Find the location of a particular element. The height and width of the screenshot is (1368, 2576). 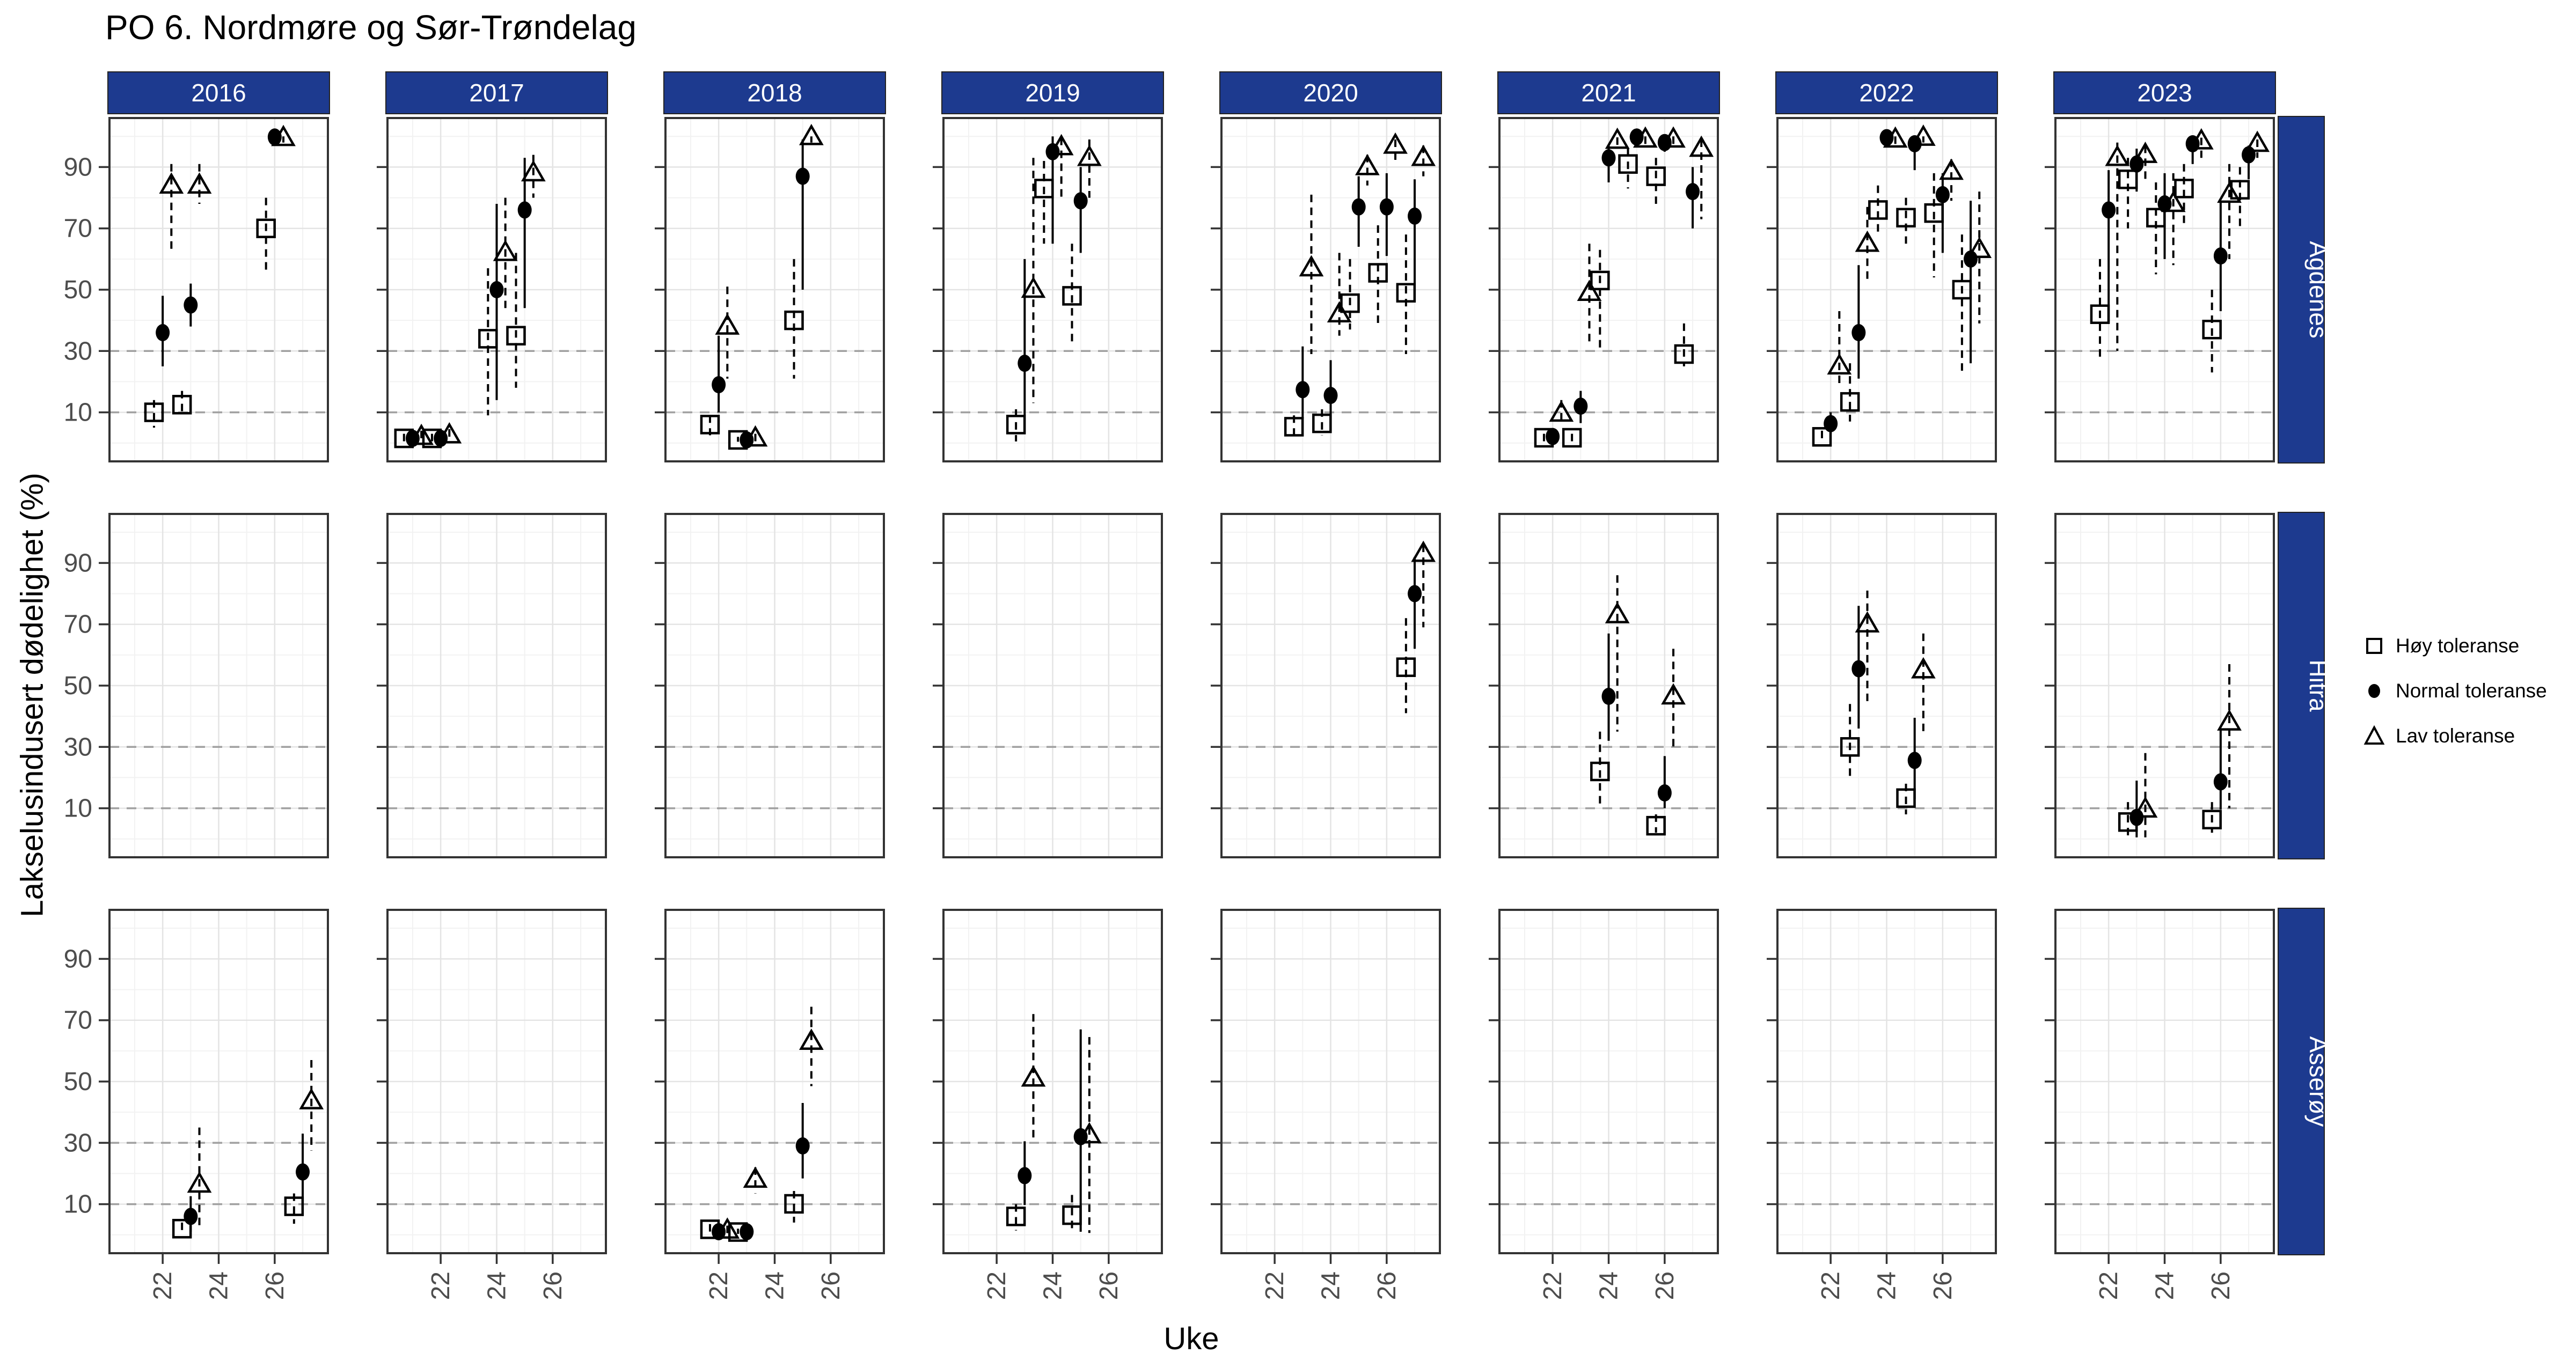

y-tick-label: 50 is located at coordinates (78, 686).